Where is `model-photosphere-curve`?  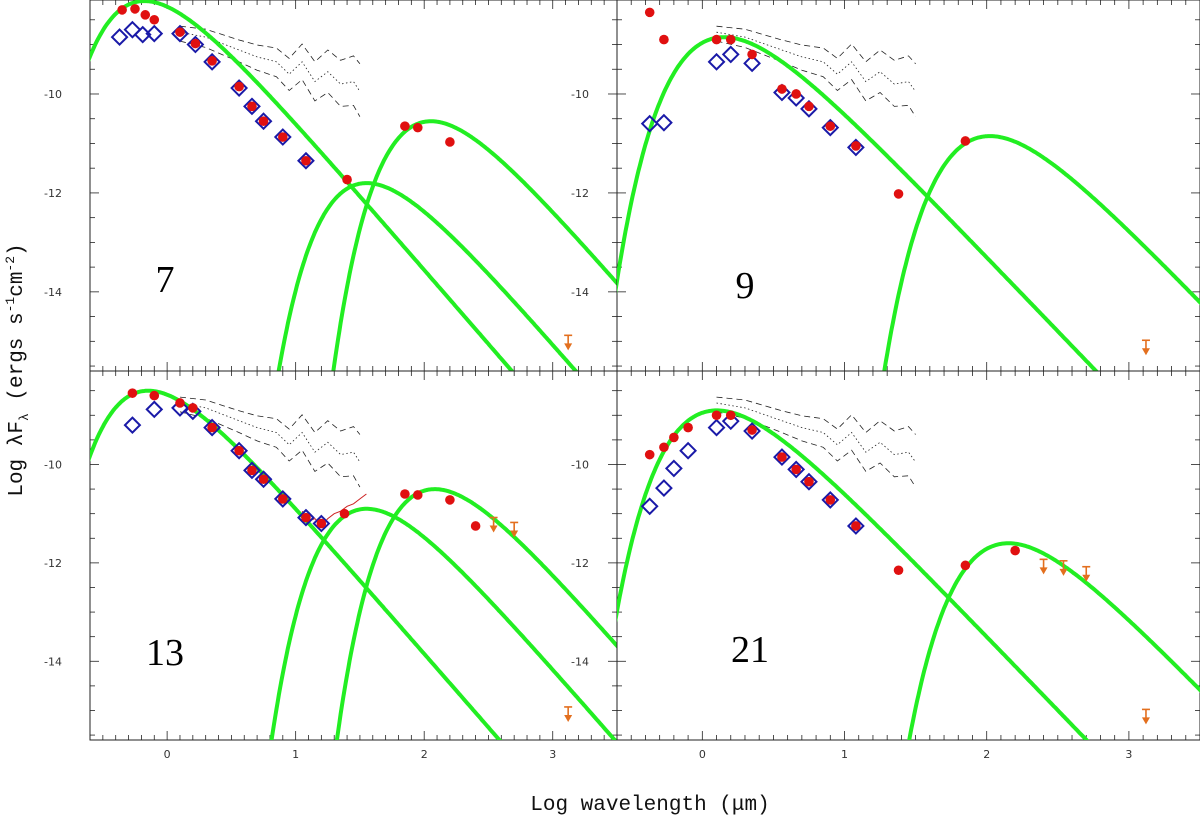
model-photosphere-curve is located at coordinates (296, 564).